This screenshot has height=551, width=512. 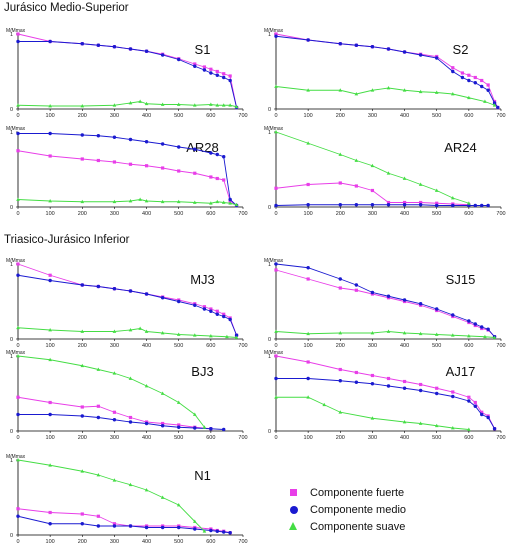 What do you see at coordinates (468, 116) in the screenshot?
I see `x-tick-label: 600` at bounding box center [468, 116].